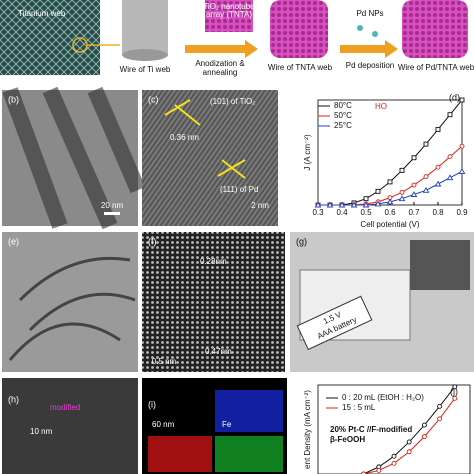 This screenshot has width=474, height=474. What do you see at coordinates (260, 205) in the screenshot?
I see `scale-label: 2 nm` at bounding box center [260, 205].